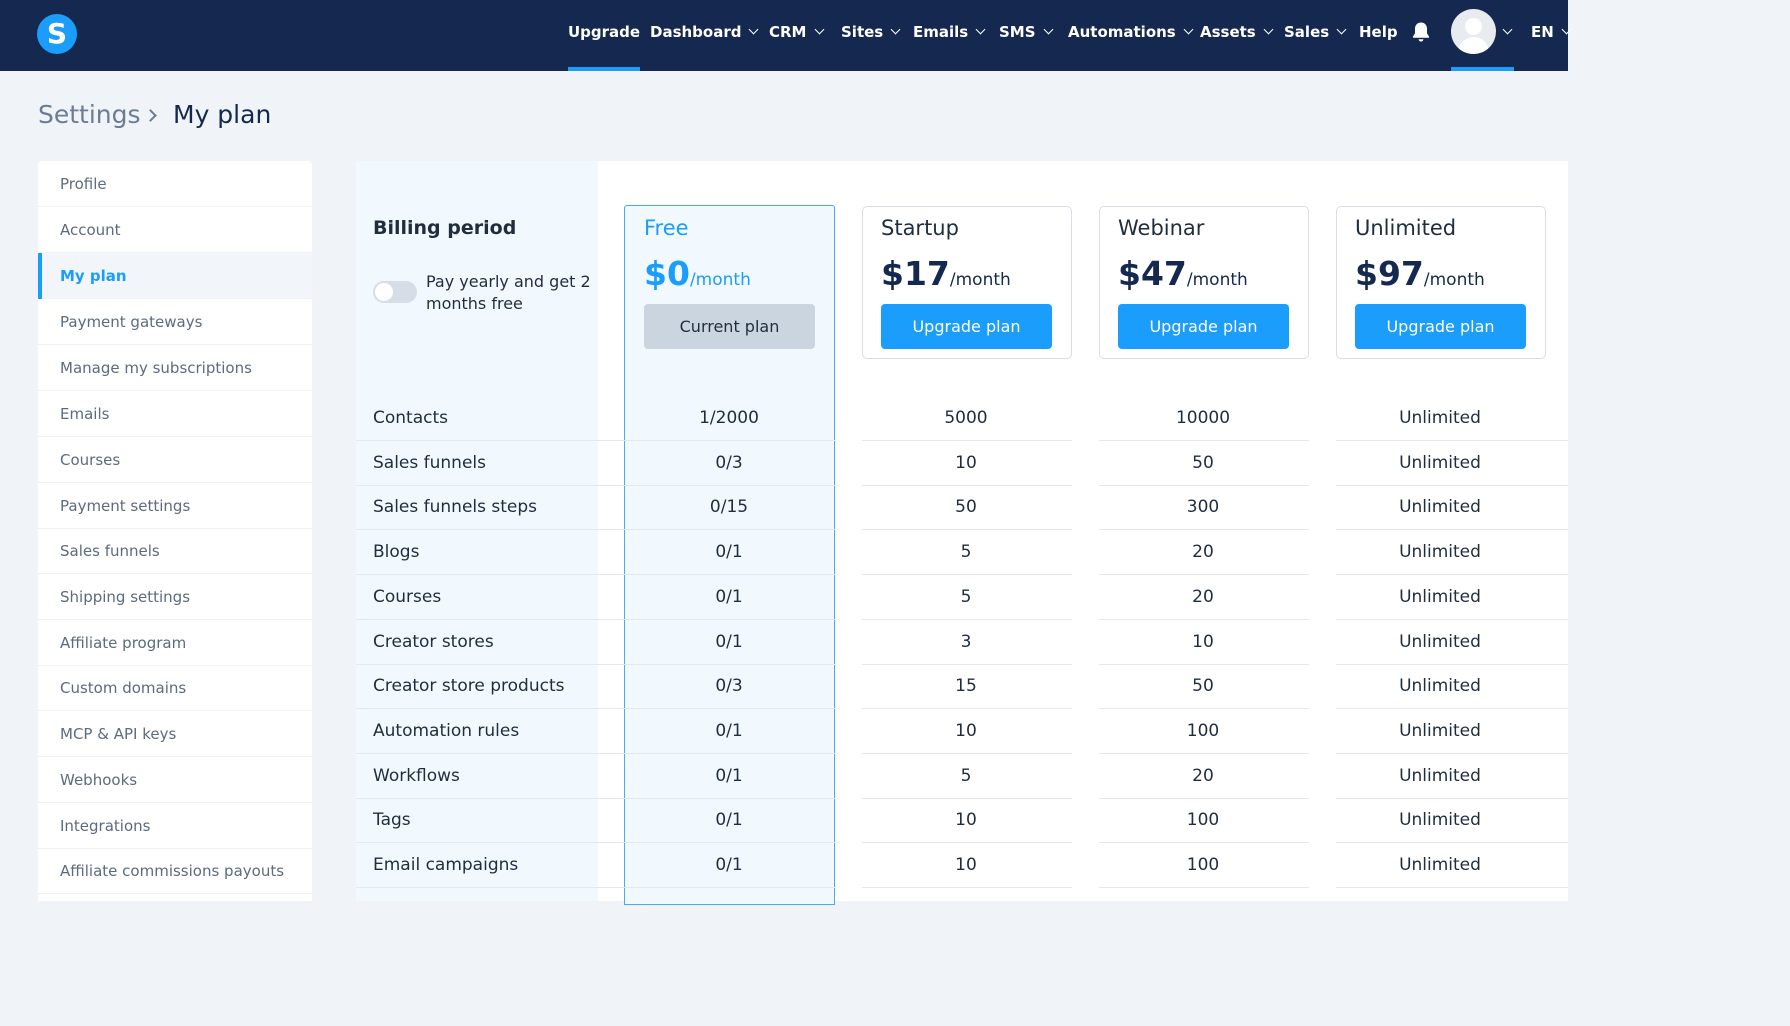 This screenshot has height=1026, width=1790. I want to click on feature-label: Creator stores, so click(433, 641).